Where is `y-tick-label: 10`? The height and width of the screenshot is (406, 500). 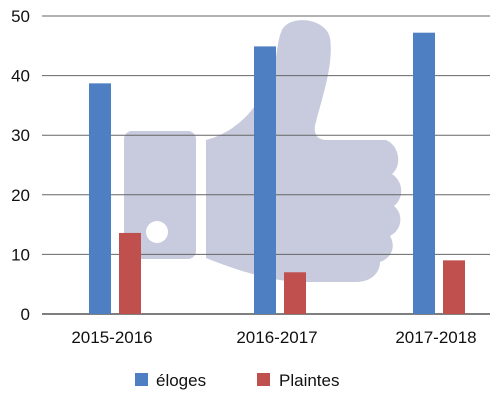
y-tick-label: 10 is located at coordinates (20, 254).